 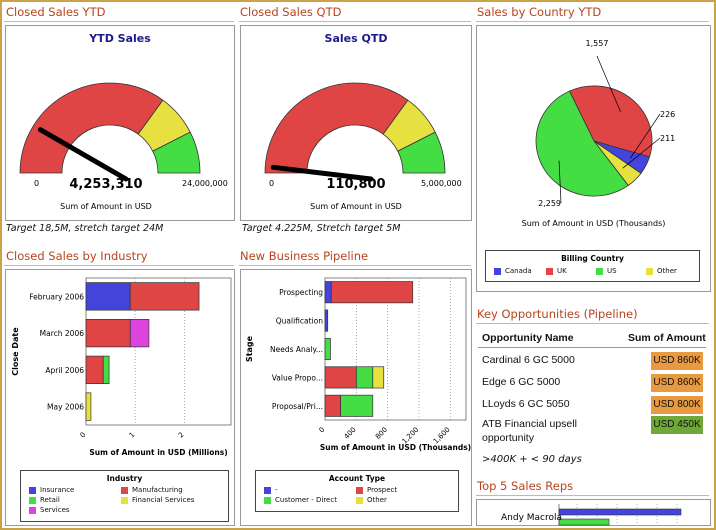 What do you see at coordinates (441, 183) in the screenshot?
I see `gauge-max-label: 5,000,000` at bounding box center [441, 183].